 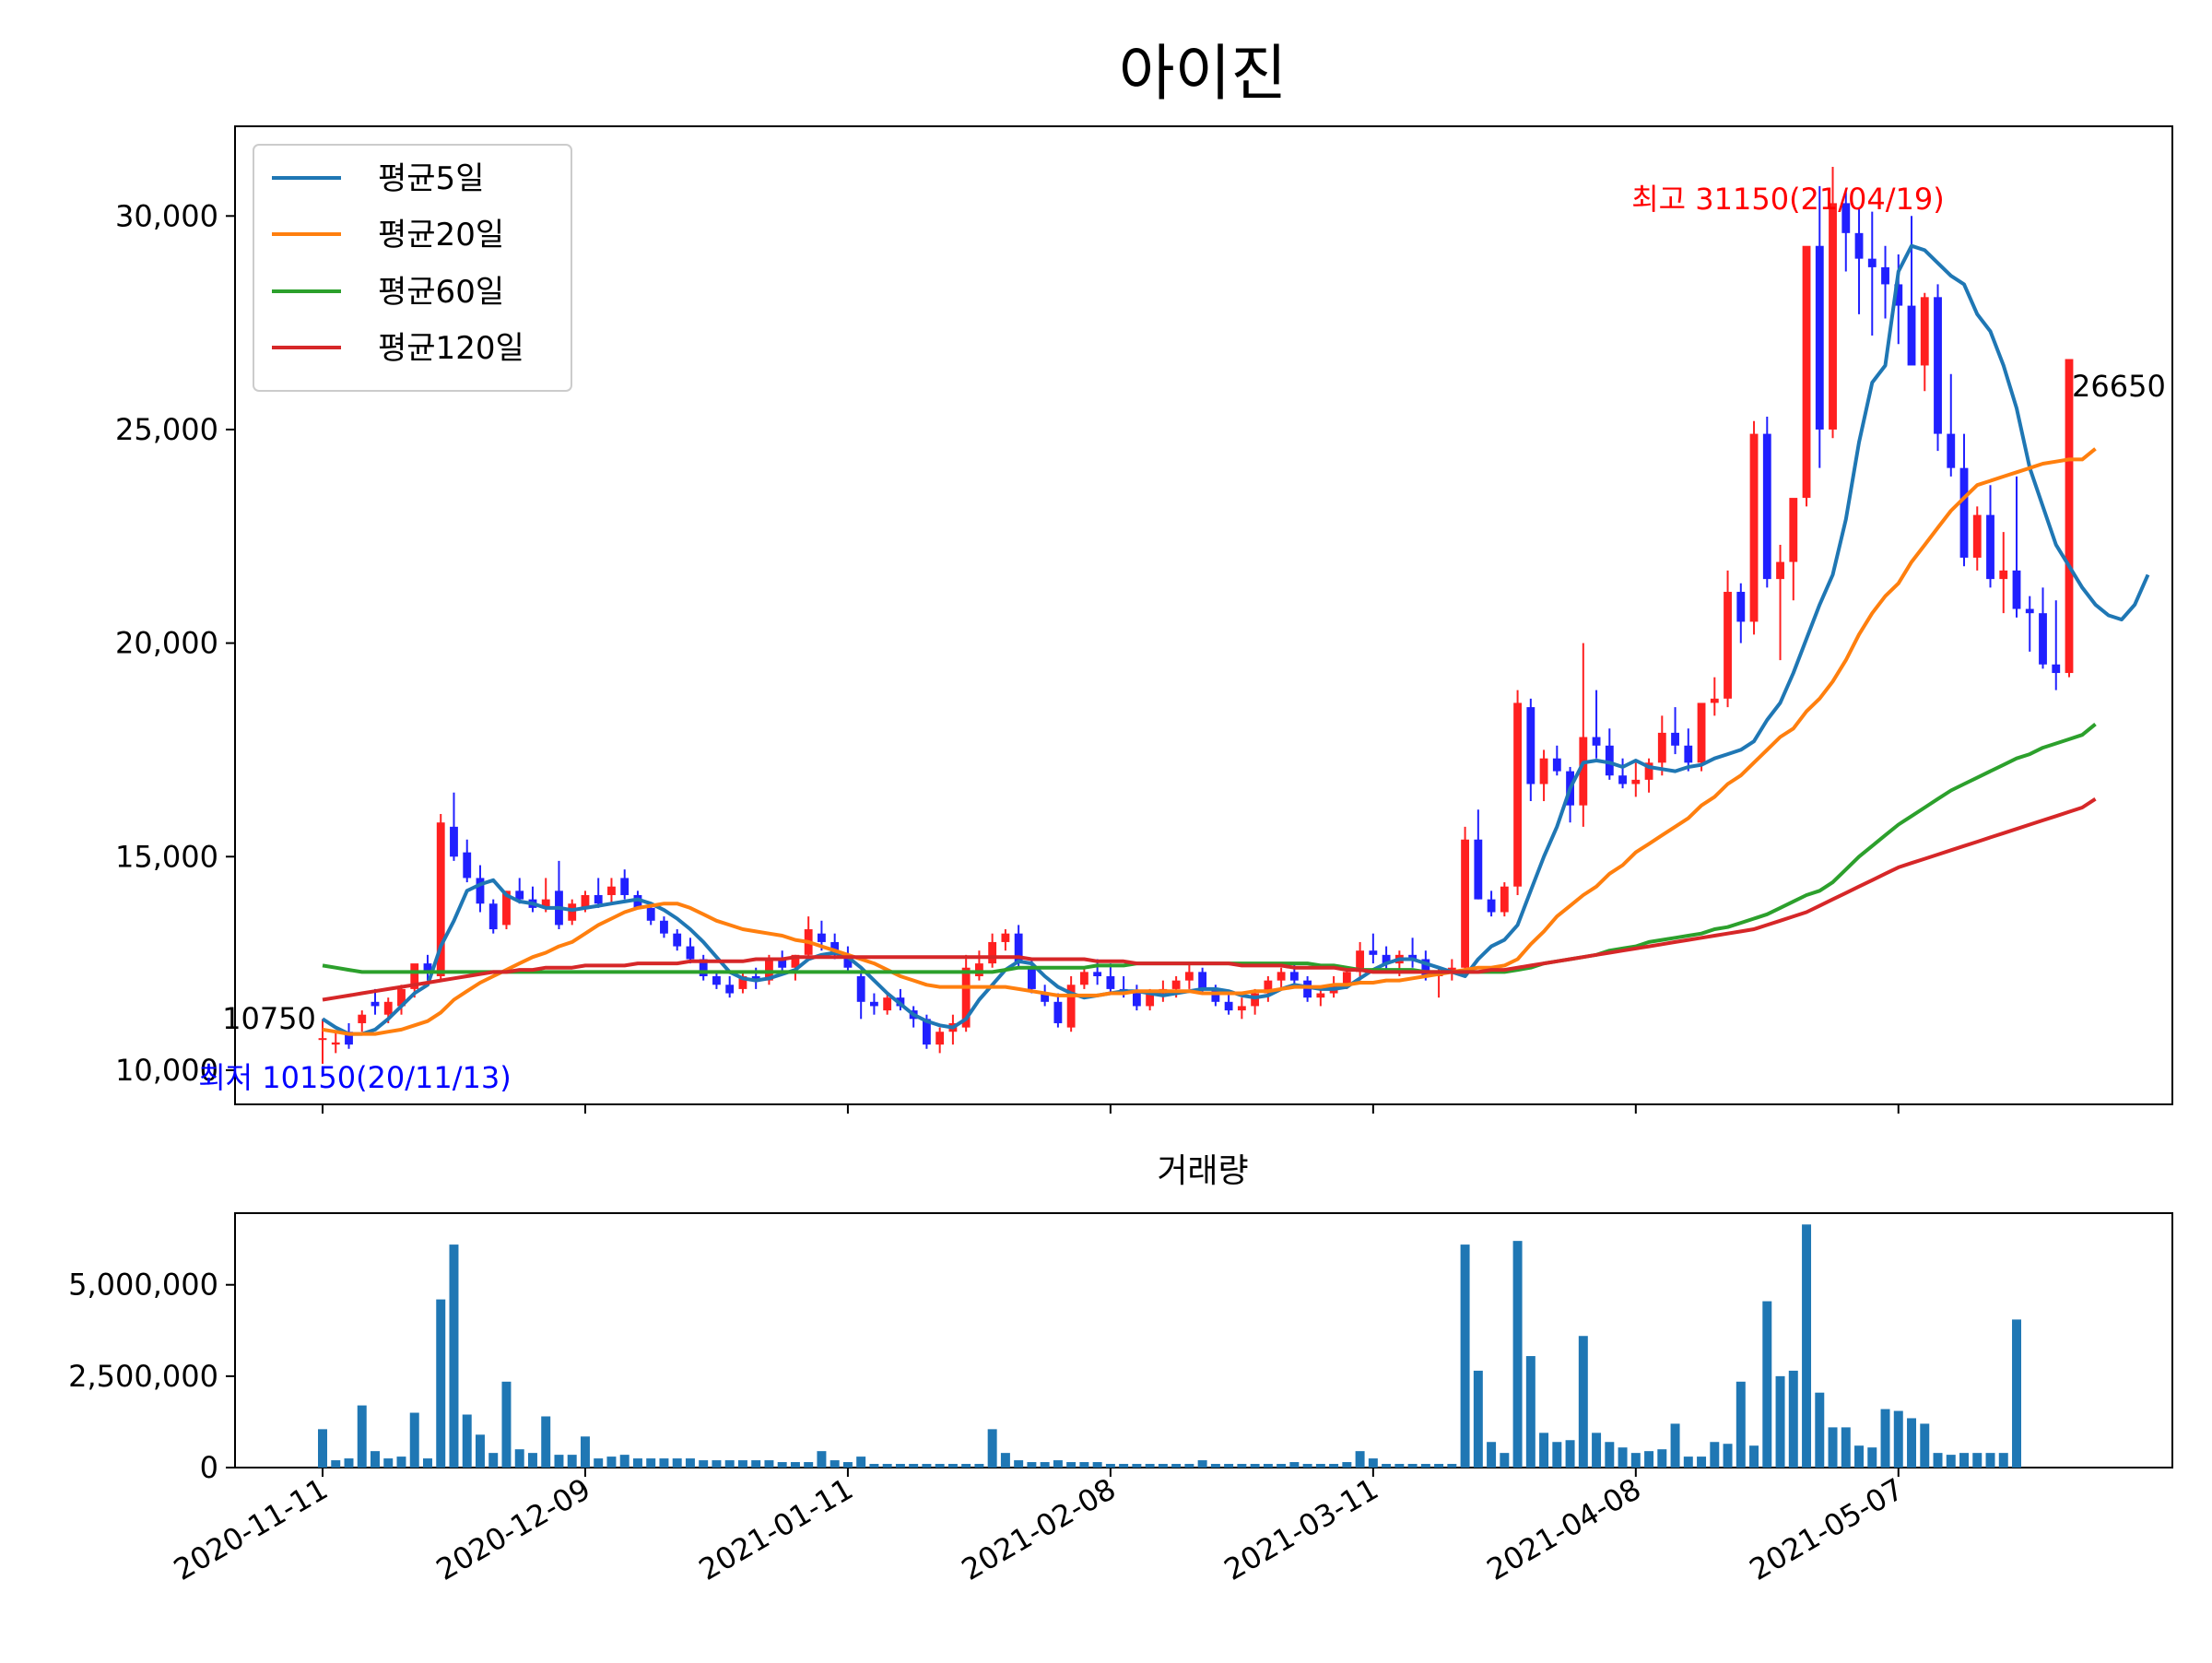 What do you see at coordinates (412, 268) in the screenshot?
I see `legend-box` at bounding box center [412, 268].